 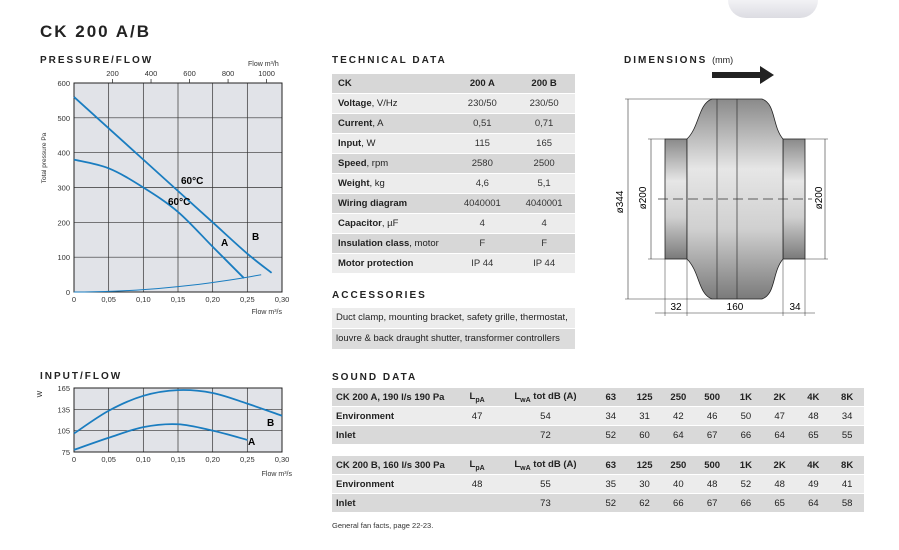 What do you see at coordinates (813, 435) in the screenshot?
I see `band-value: 65` at bounding box center [813, 435].